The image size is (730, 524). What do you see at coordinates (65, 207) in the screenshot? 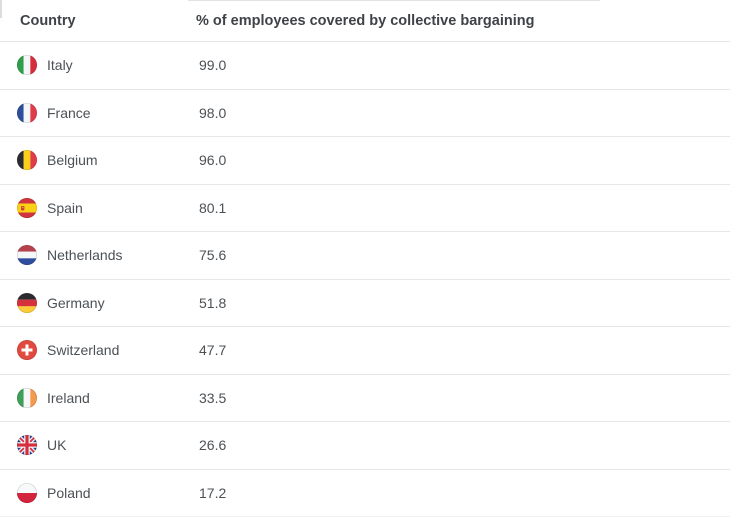
I see `country-label: Spain` at bounding box center [65, 207].